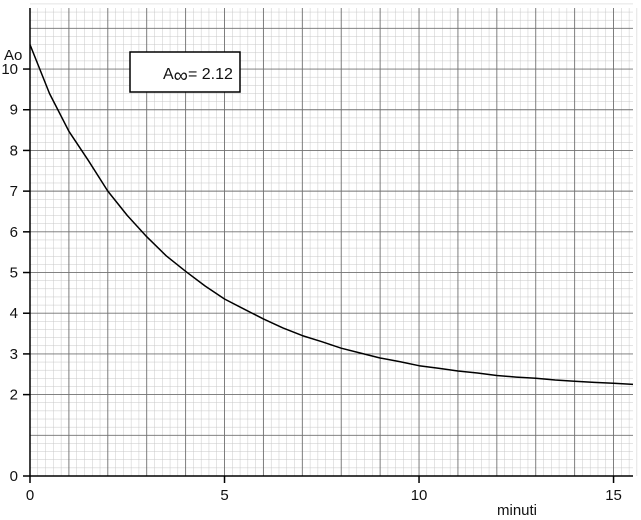 The width and height of the screenshot is (641, 520). Describe the element at coordinates (210, 74) in the screenshot. I see `annotation-value: = 2.12` at that location.